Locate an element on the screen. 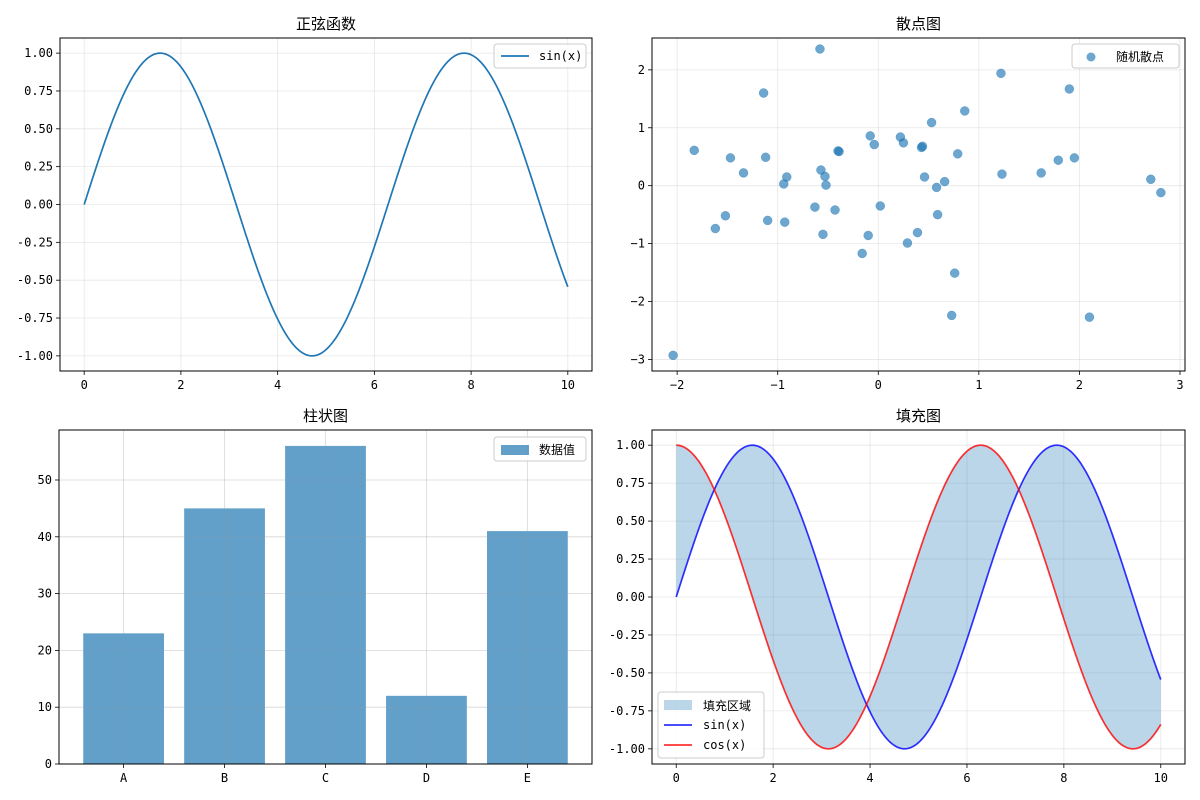 The image size is (1200, 800). x-tick-label: 6 is located at coordinates (966, 778).